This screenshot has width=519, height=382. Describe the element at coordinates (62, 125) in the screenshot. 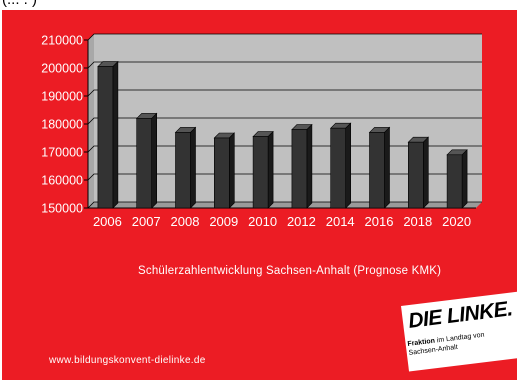

I see `y-tick-label: 180000` at that location.